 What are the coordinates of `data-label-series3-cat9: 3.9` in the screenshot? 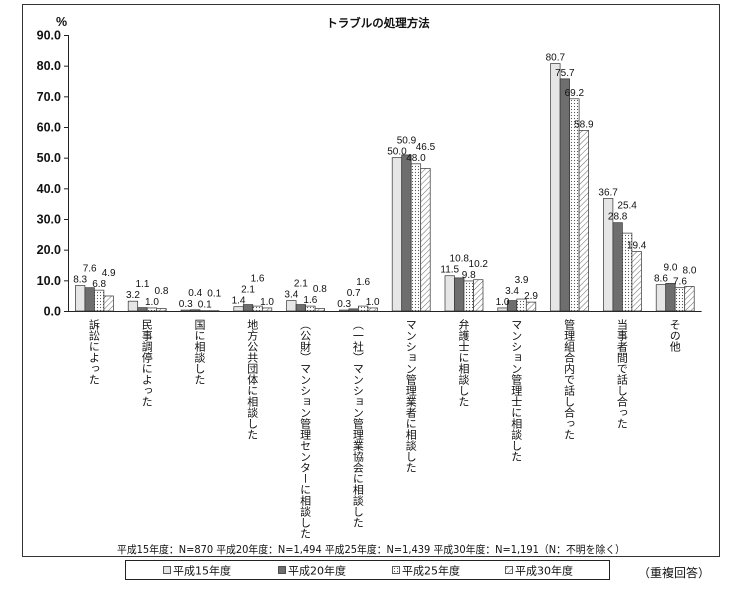 It's located at (522, 280).